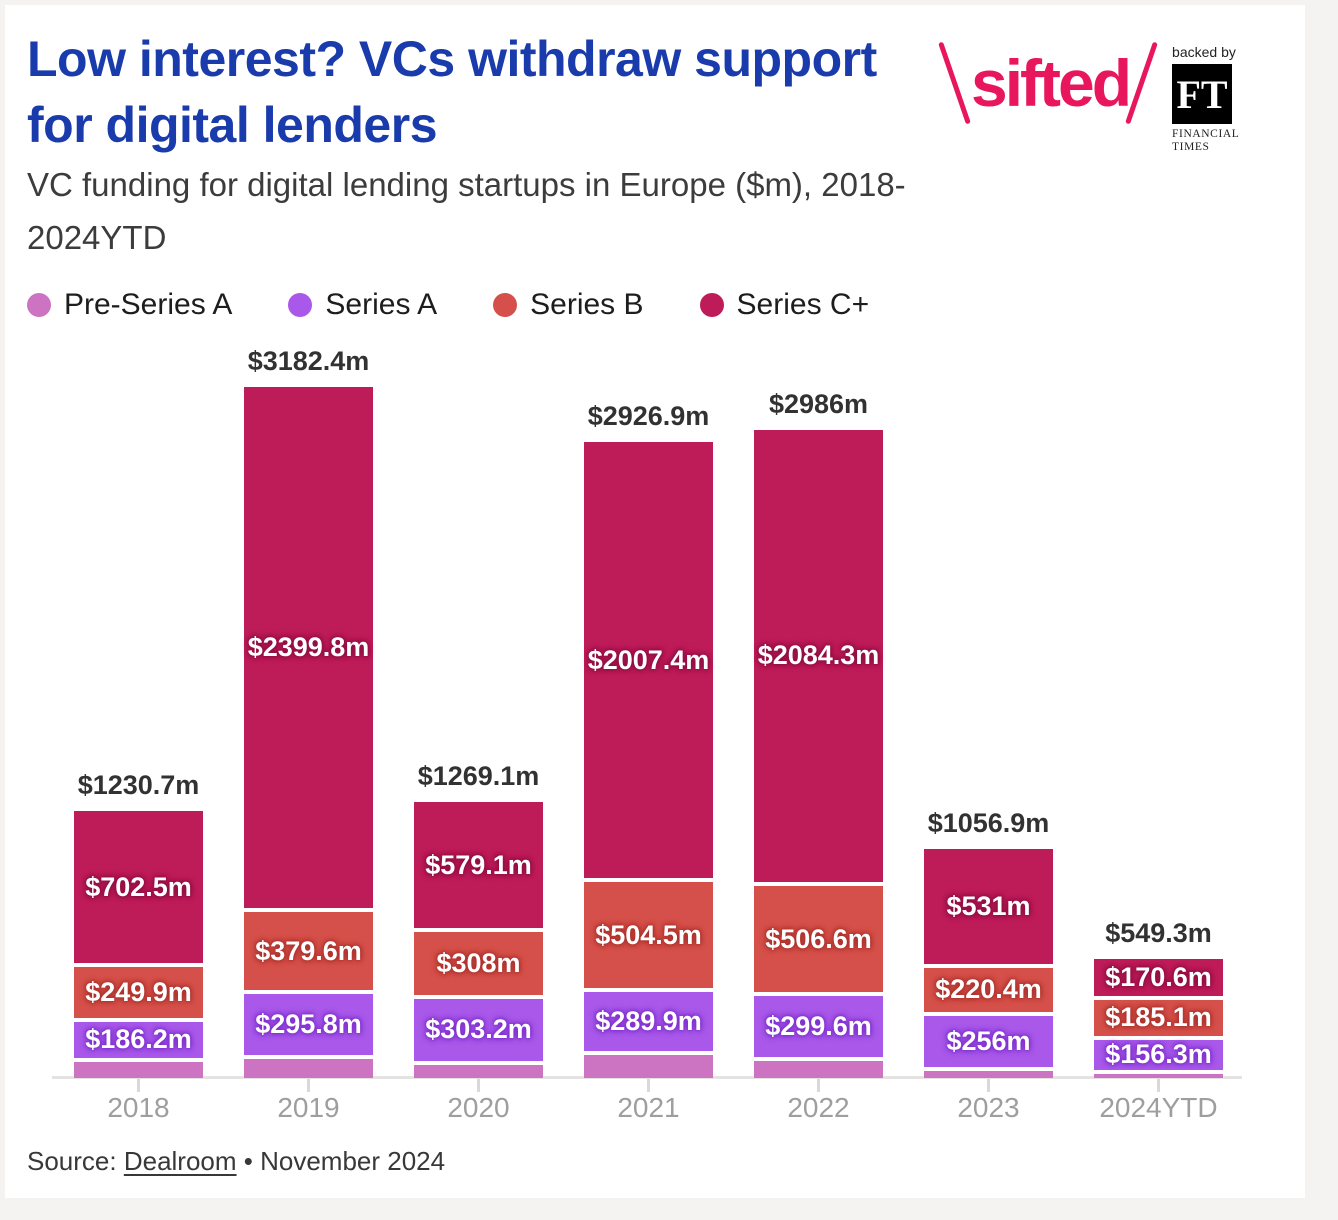  Describe the element at coordinates (988, 1107) in the screenshot. I see `x-axis-label: 2023` at that location.